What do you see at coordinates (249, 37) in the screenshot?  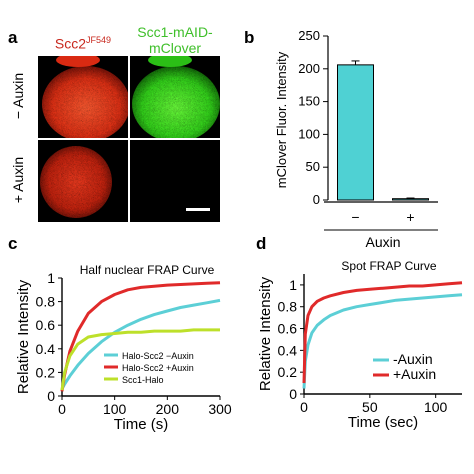 I see `panel-b-letter: b` at bounding box center [249, 37].